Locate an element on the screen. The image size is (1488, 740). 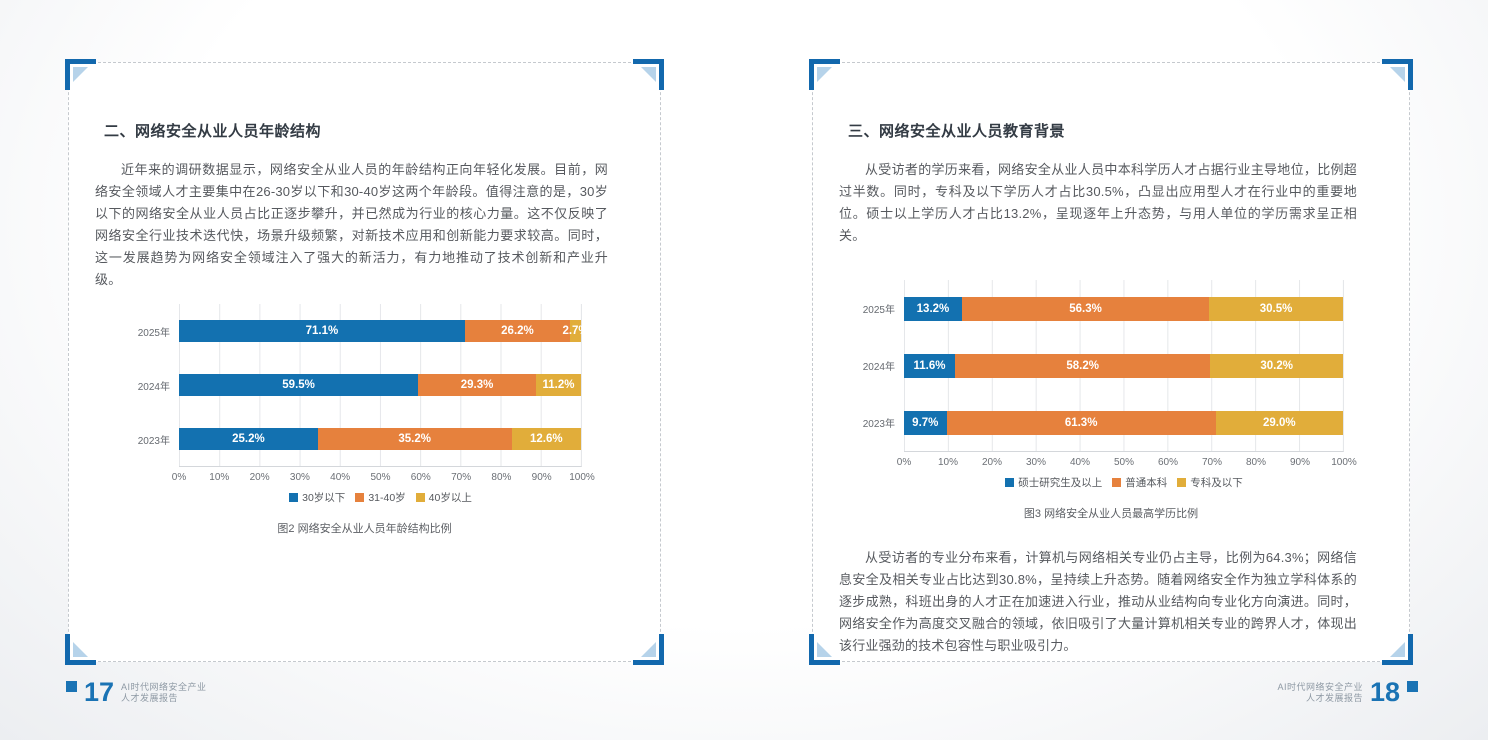
chart-row: 25.2% 35.2% 12.6% is located at coordinates (380, 439).